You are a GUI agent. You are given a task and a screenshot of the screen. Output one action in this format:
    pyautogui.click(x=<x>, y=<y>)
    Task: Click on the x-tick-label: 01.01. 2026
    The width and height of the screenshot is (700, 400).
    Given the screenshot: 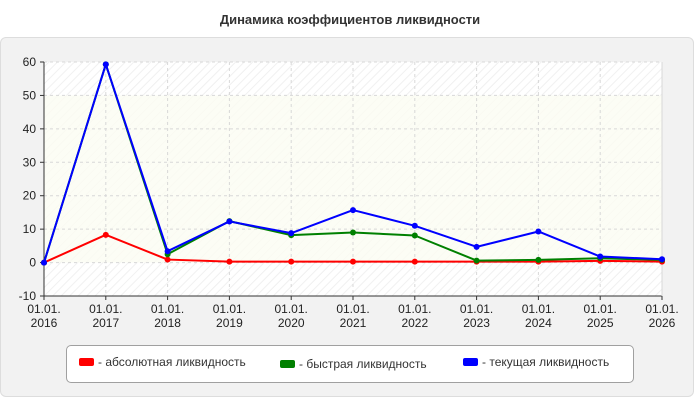 What is the action you would take?
    pyautogui.click(x=661, y=316)
    